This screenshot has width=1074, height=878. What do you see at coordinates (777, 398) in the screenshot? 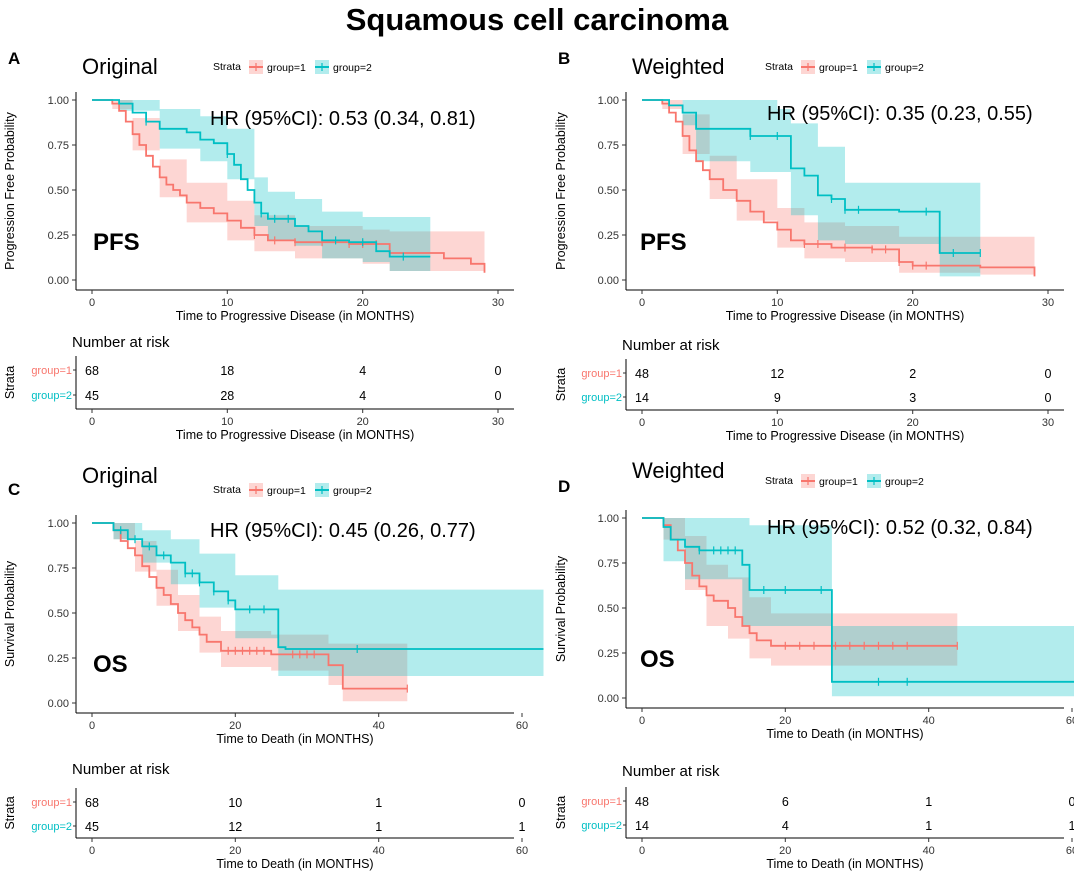
I see `risk-count: 9` at bounding box center [777, 398].